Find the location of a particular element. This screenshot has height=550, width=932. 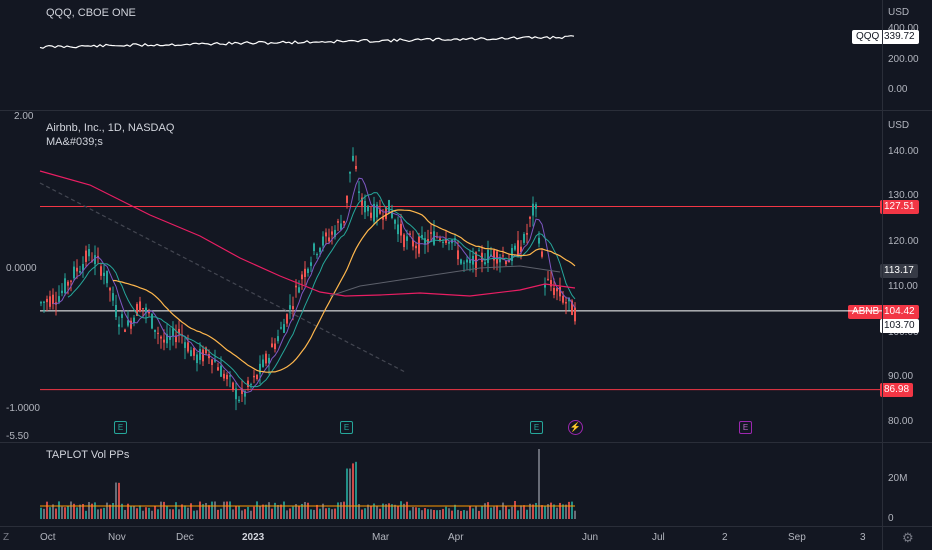

gear-icon: ⚙ is located at coordinates (908, 537).